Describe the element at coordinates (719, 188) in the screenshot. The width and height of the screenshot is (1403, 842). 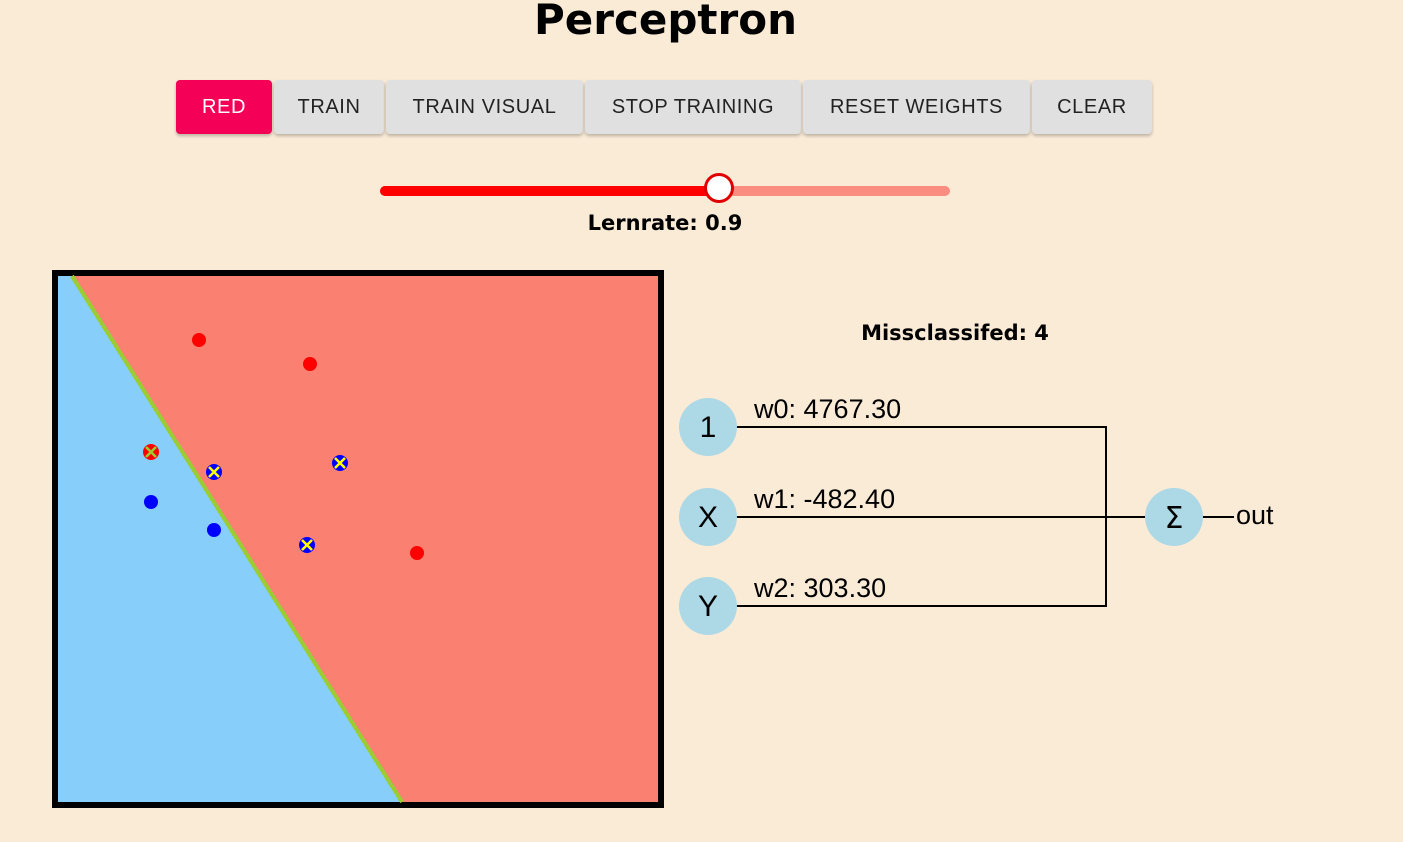
I see `slider-thumb` at that location.